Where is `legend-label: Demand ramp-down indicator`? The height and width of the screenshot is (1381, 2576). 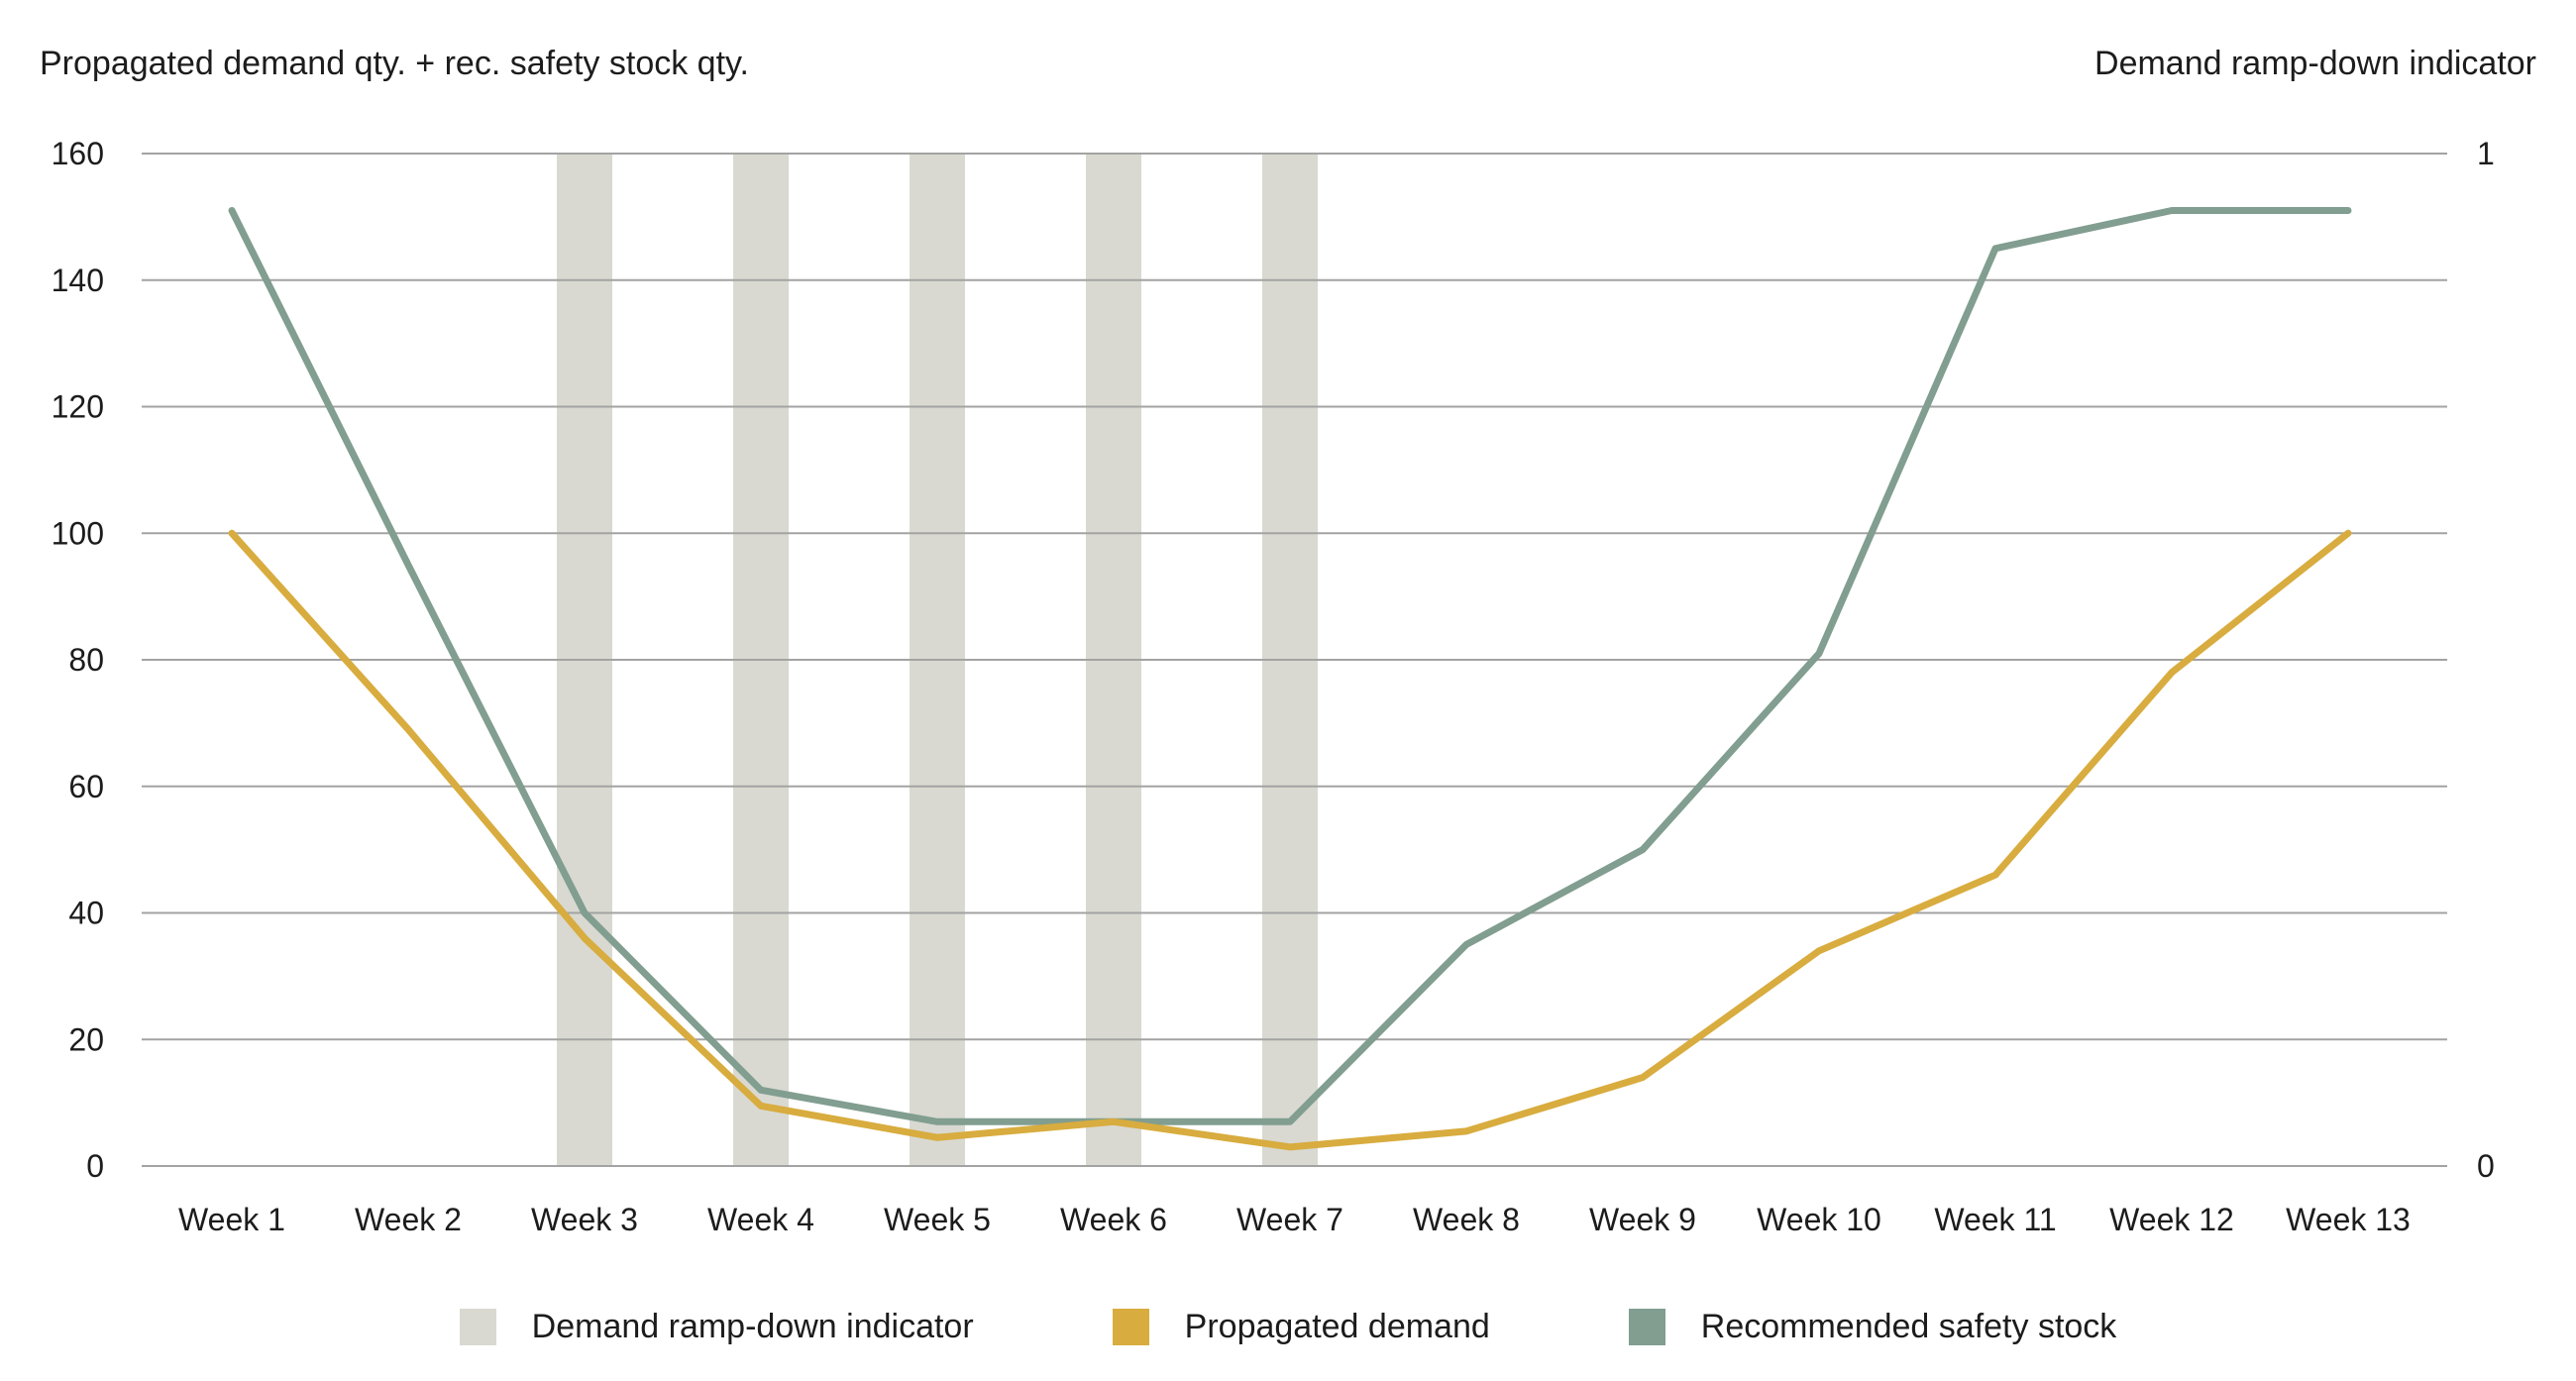 legend-label: Demand ramp-down indicator is located at coordinates (753, 1326).